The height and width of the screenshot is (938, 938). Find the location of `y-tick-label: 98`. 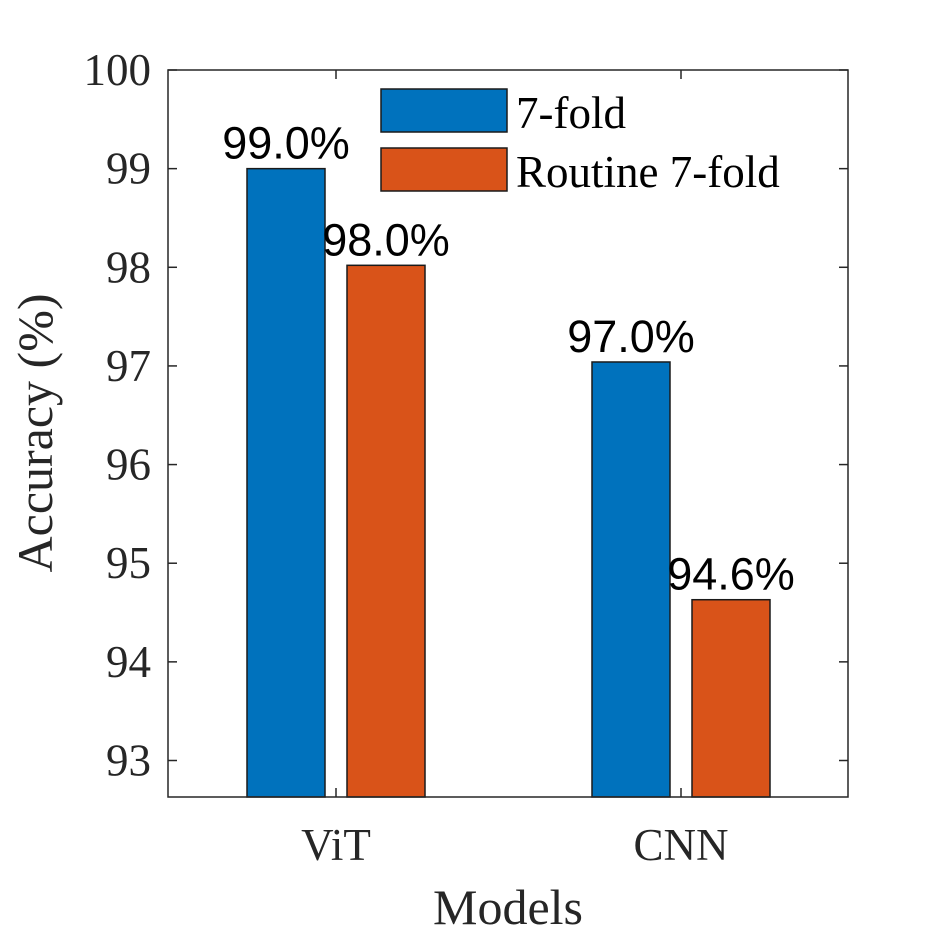

y-tick-label: 98 is located at coordinates (128, 267).